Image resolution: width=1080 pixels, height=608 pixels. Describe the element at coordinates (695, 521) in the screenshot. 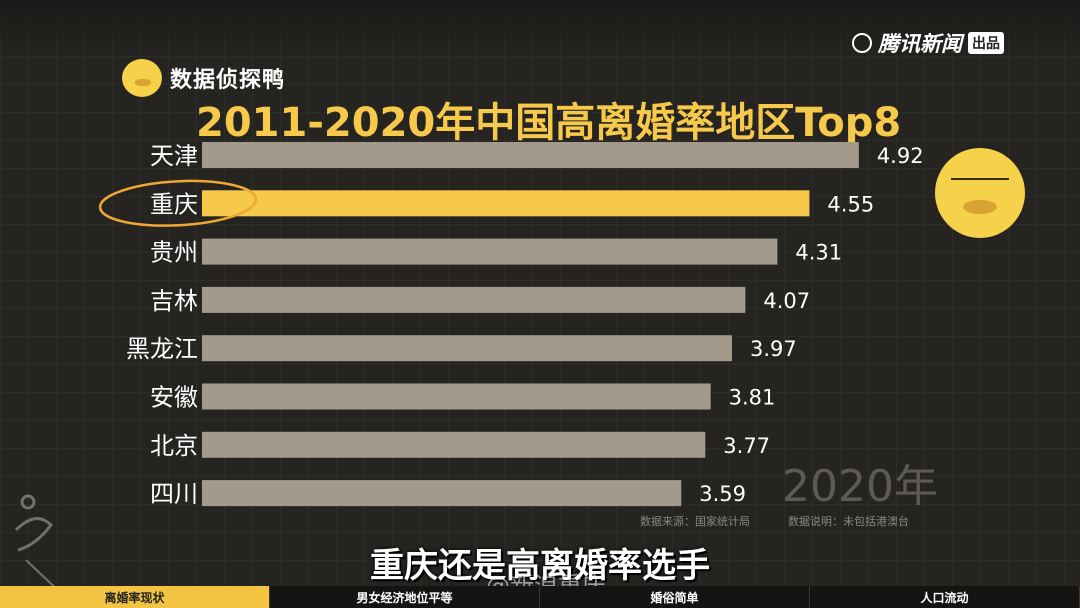

I see `source-note: 数据来源：国家统计局` at that location.